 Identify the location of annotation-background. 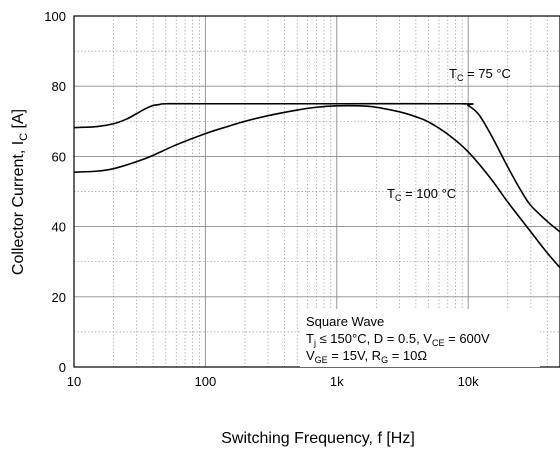
(420, 338).